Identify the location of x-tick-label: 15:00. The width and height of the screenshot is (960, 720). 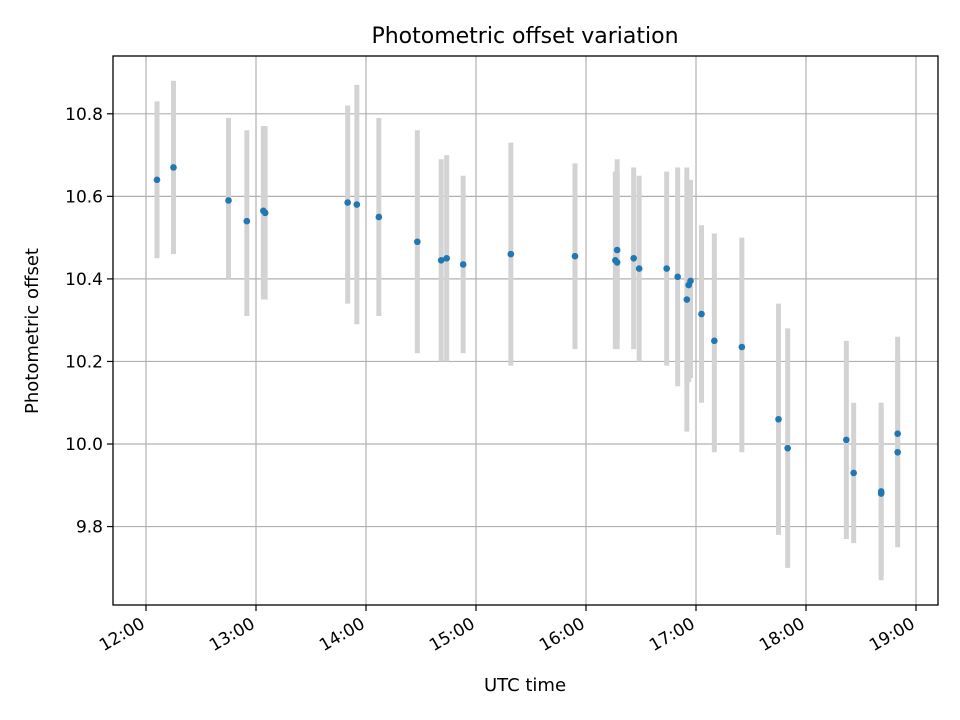
(452, 635).